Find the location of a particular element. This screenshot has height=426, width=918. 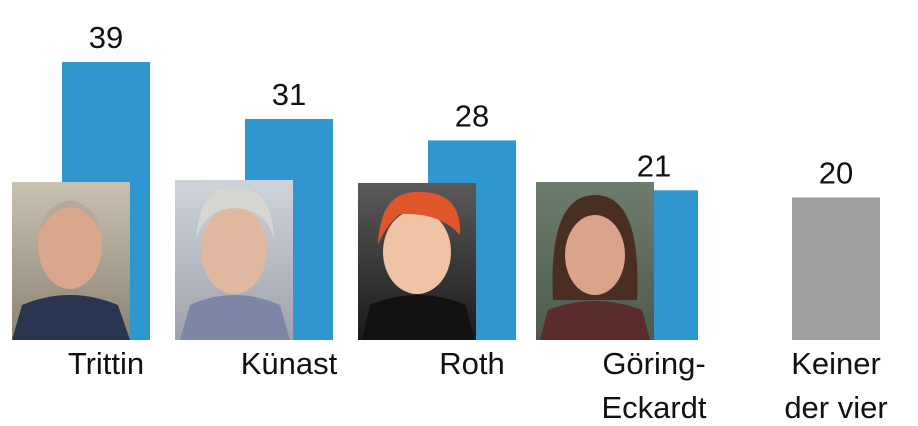

value-label: 39 is located at coordinates (106, 37).